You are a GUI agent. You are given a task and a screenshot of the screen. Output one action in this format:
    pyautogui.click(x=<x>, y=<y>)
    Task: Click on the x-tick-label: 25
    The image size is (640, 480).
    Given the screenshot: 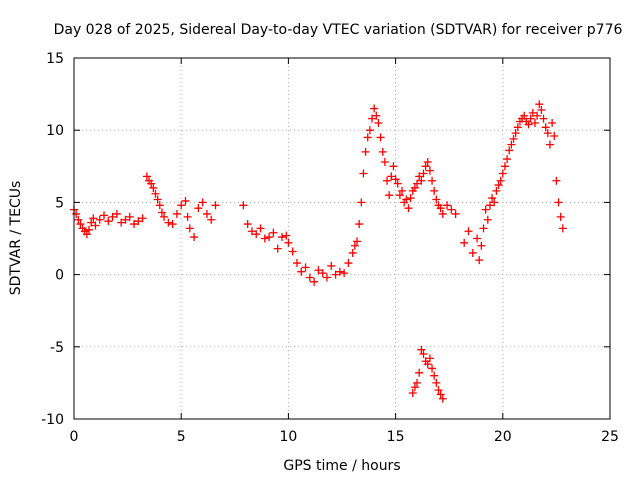 What is the action you would take?
    pyautogui.click(x=610, y=437)
    